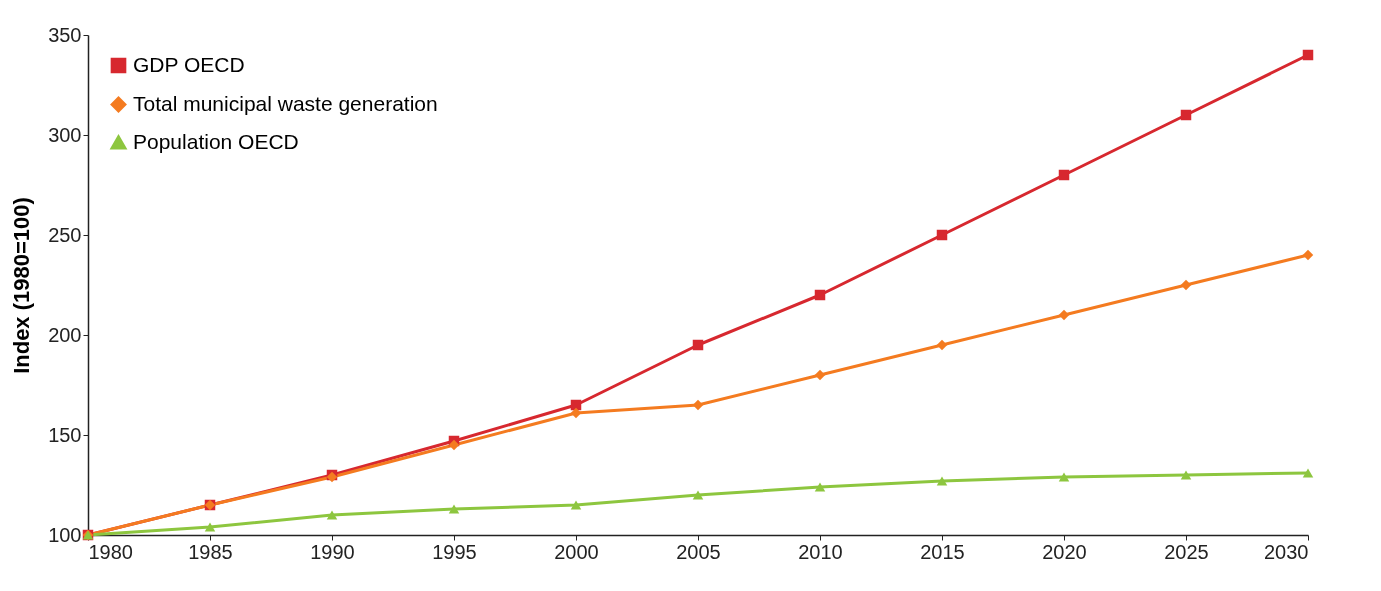  Describe the element at coordinates (1286, 551) in the screenshot. I see `x-tick-label: 2030` at that location.